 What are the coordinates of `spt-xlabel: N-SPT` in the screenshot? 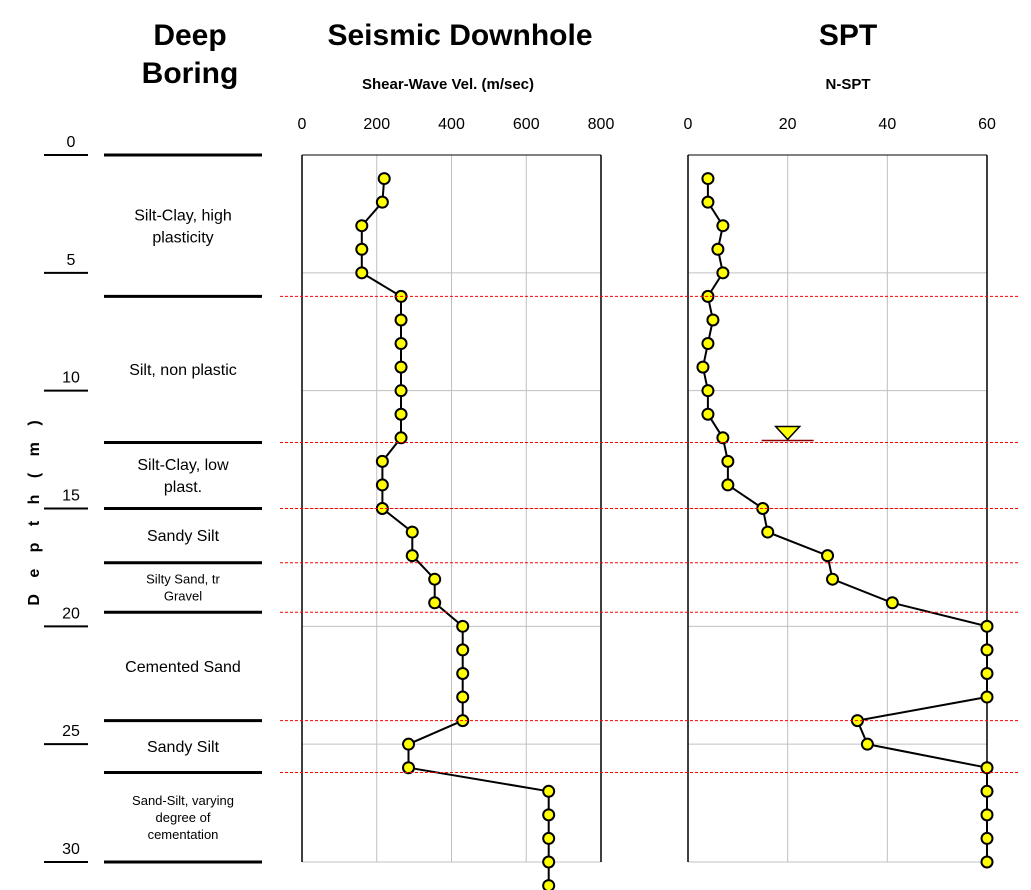 It's located at (848, 84).